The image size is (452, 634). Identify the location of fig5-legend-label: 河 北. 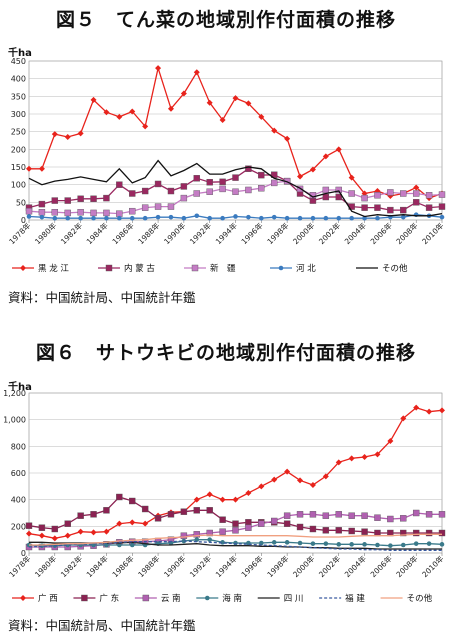
(306, 268).